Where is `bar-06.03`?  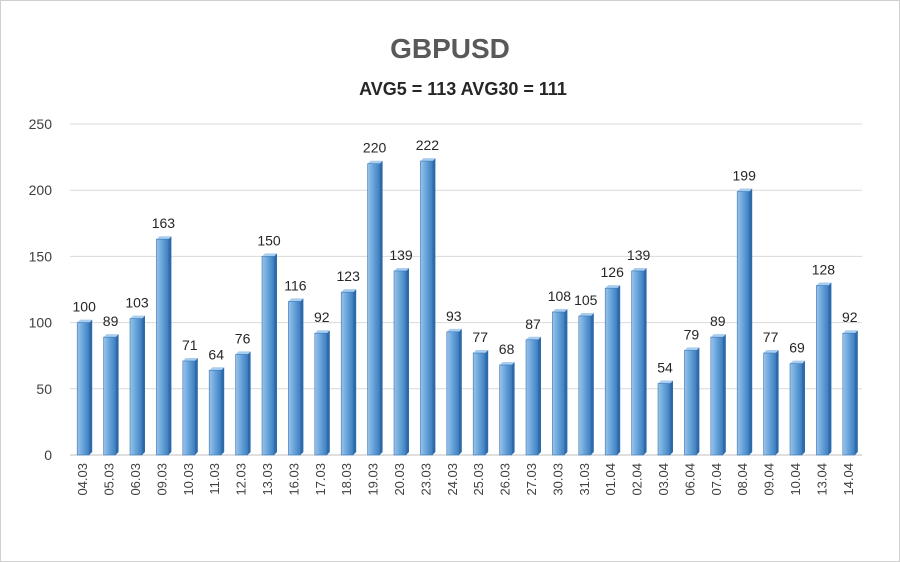
bar-06.03 is located at coordinates (137, 385).